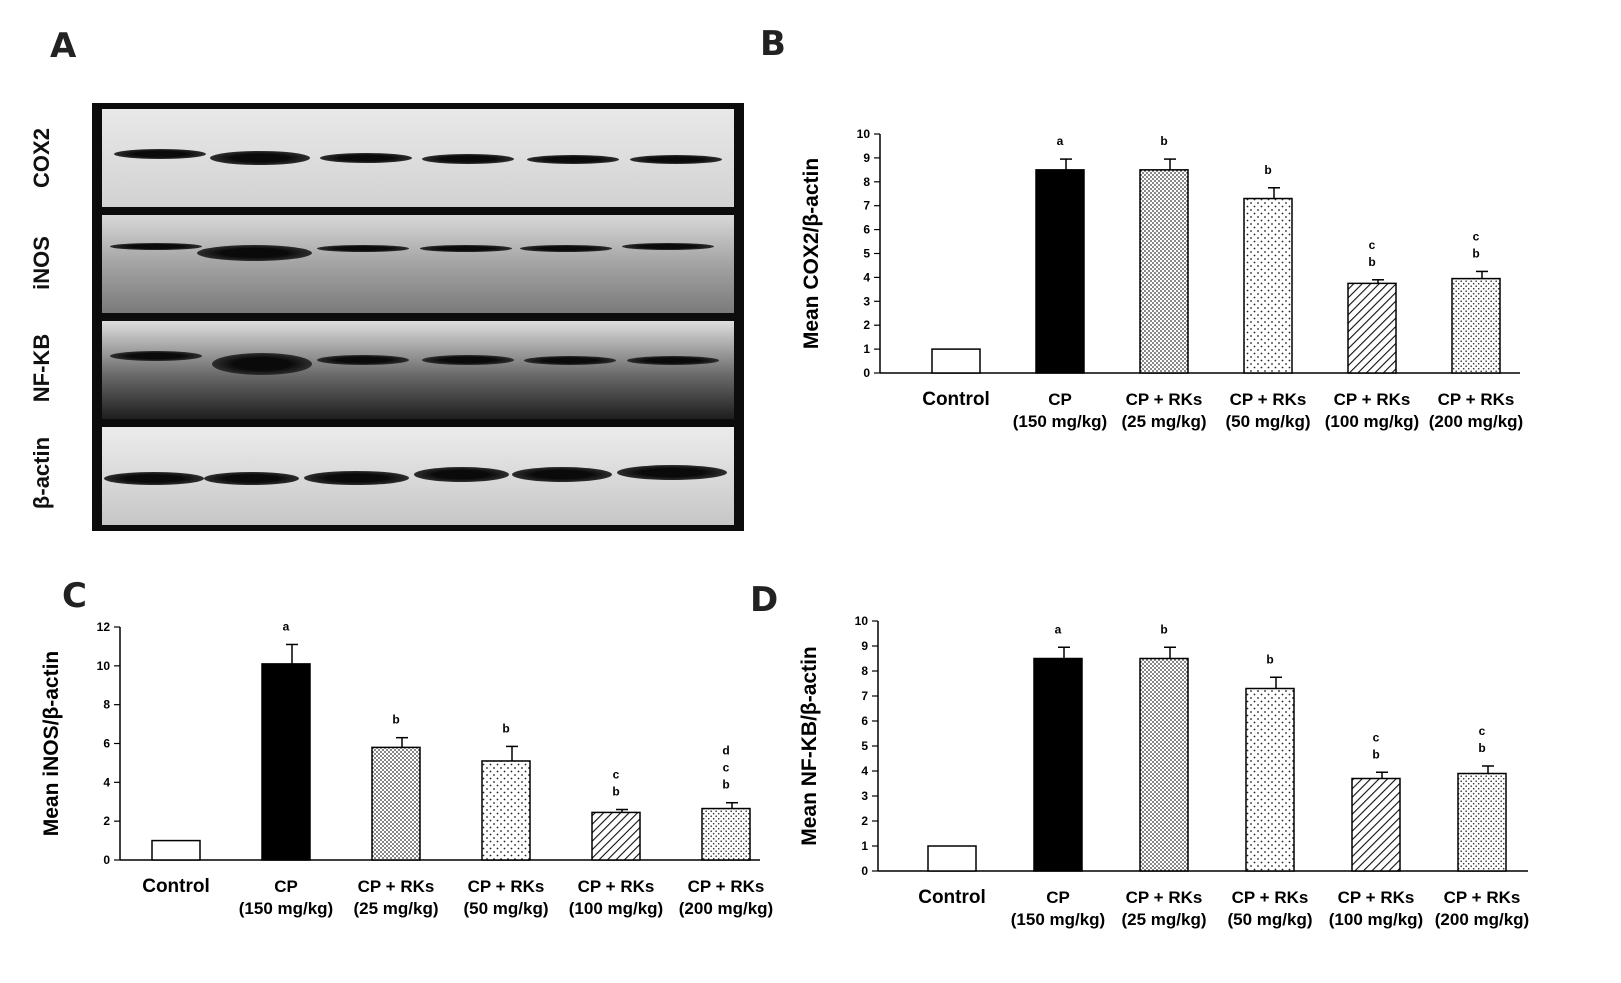 This screenshot has height=983, width=1621. I want to click on panel-letter-a: A, so click(63, 46).